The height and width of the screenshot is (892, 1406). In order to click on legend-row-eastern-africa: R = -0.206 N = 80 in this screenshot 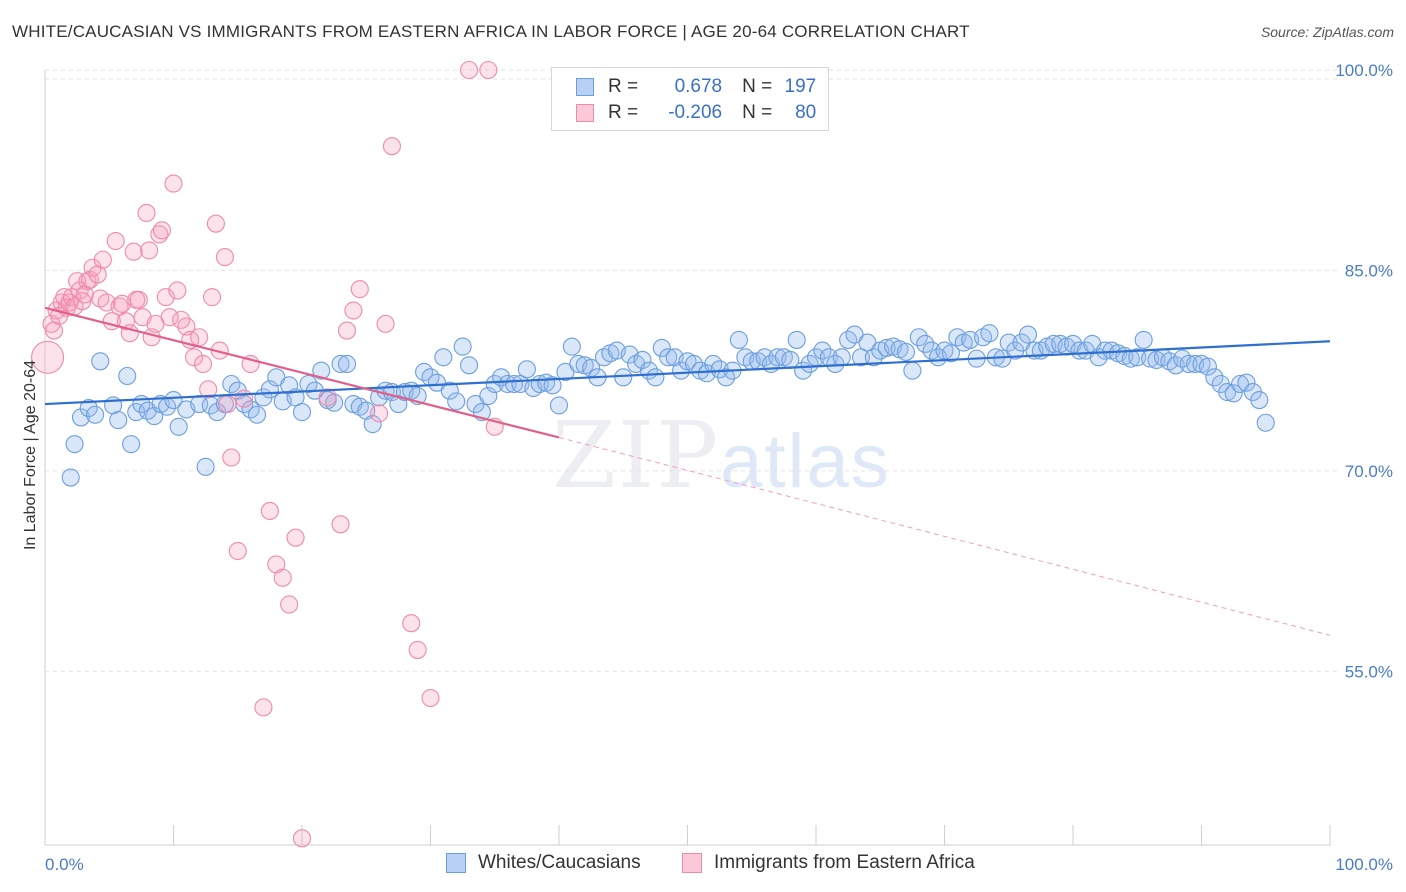, I will do `click(696, 113)`.